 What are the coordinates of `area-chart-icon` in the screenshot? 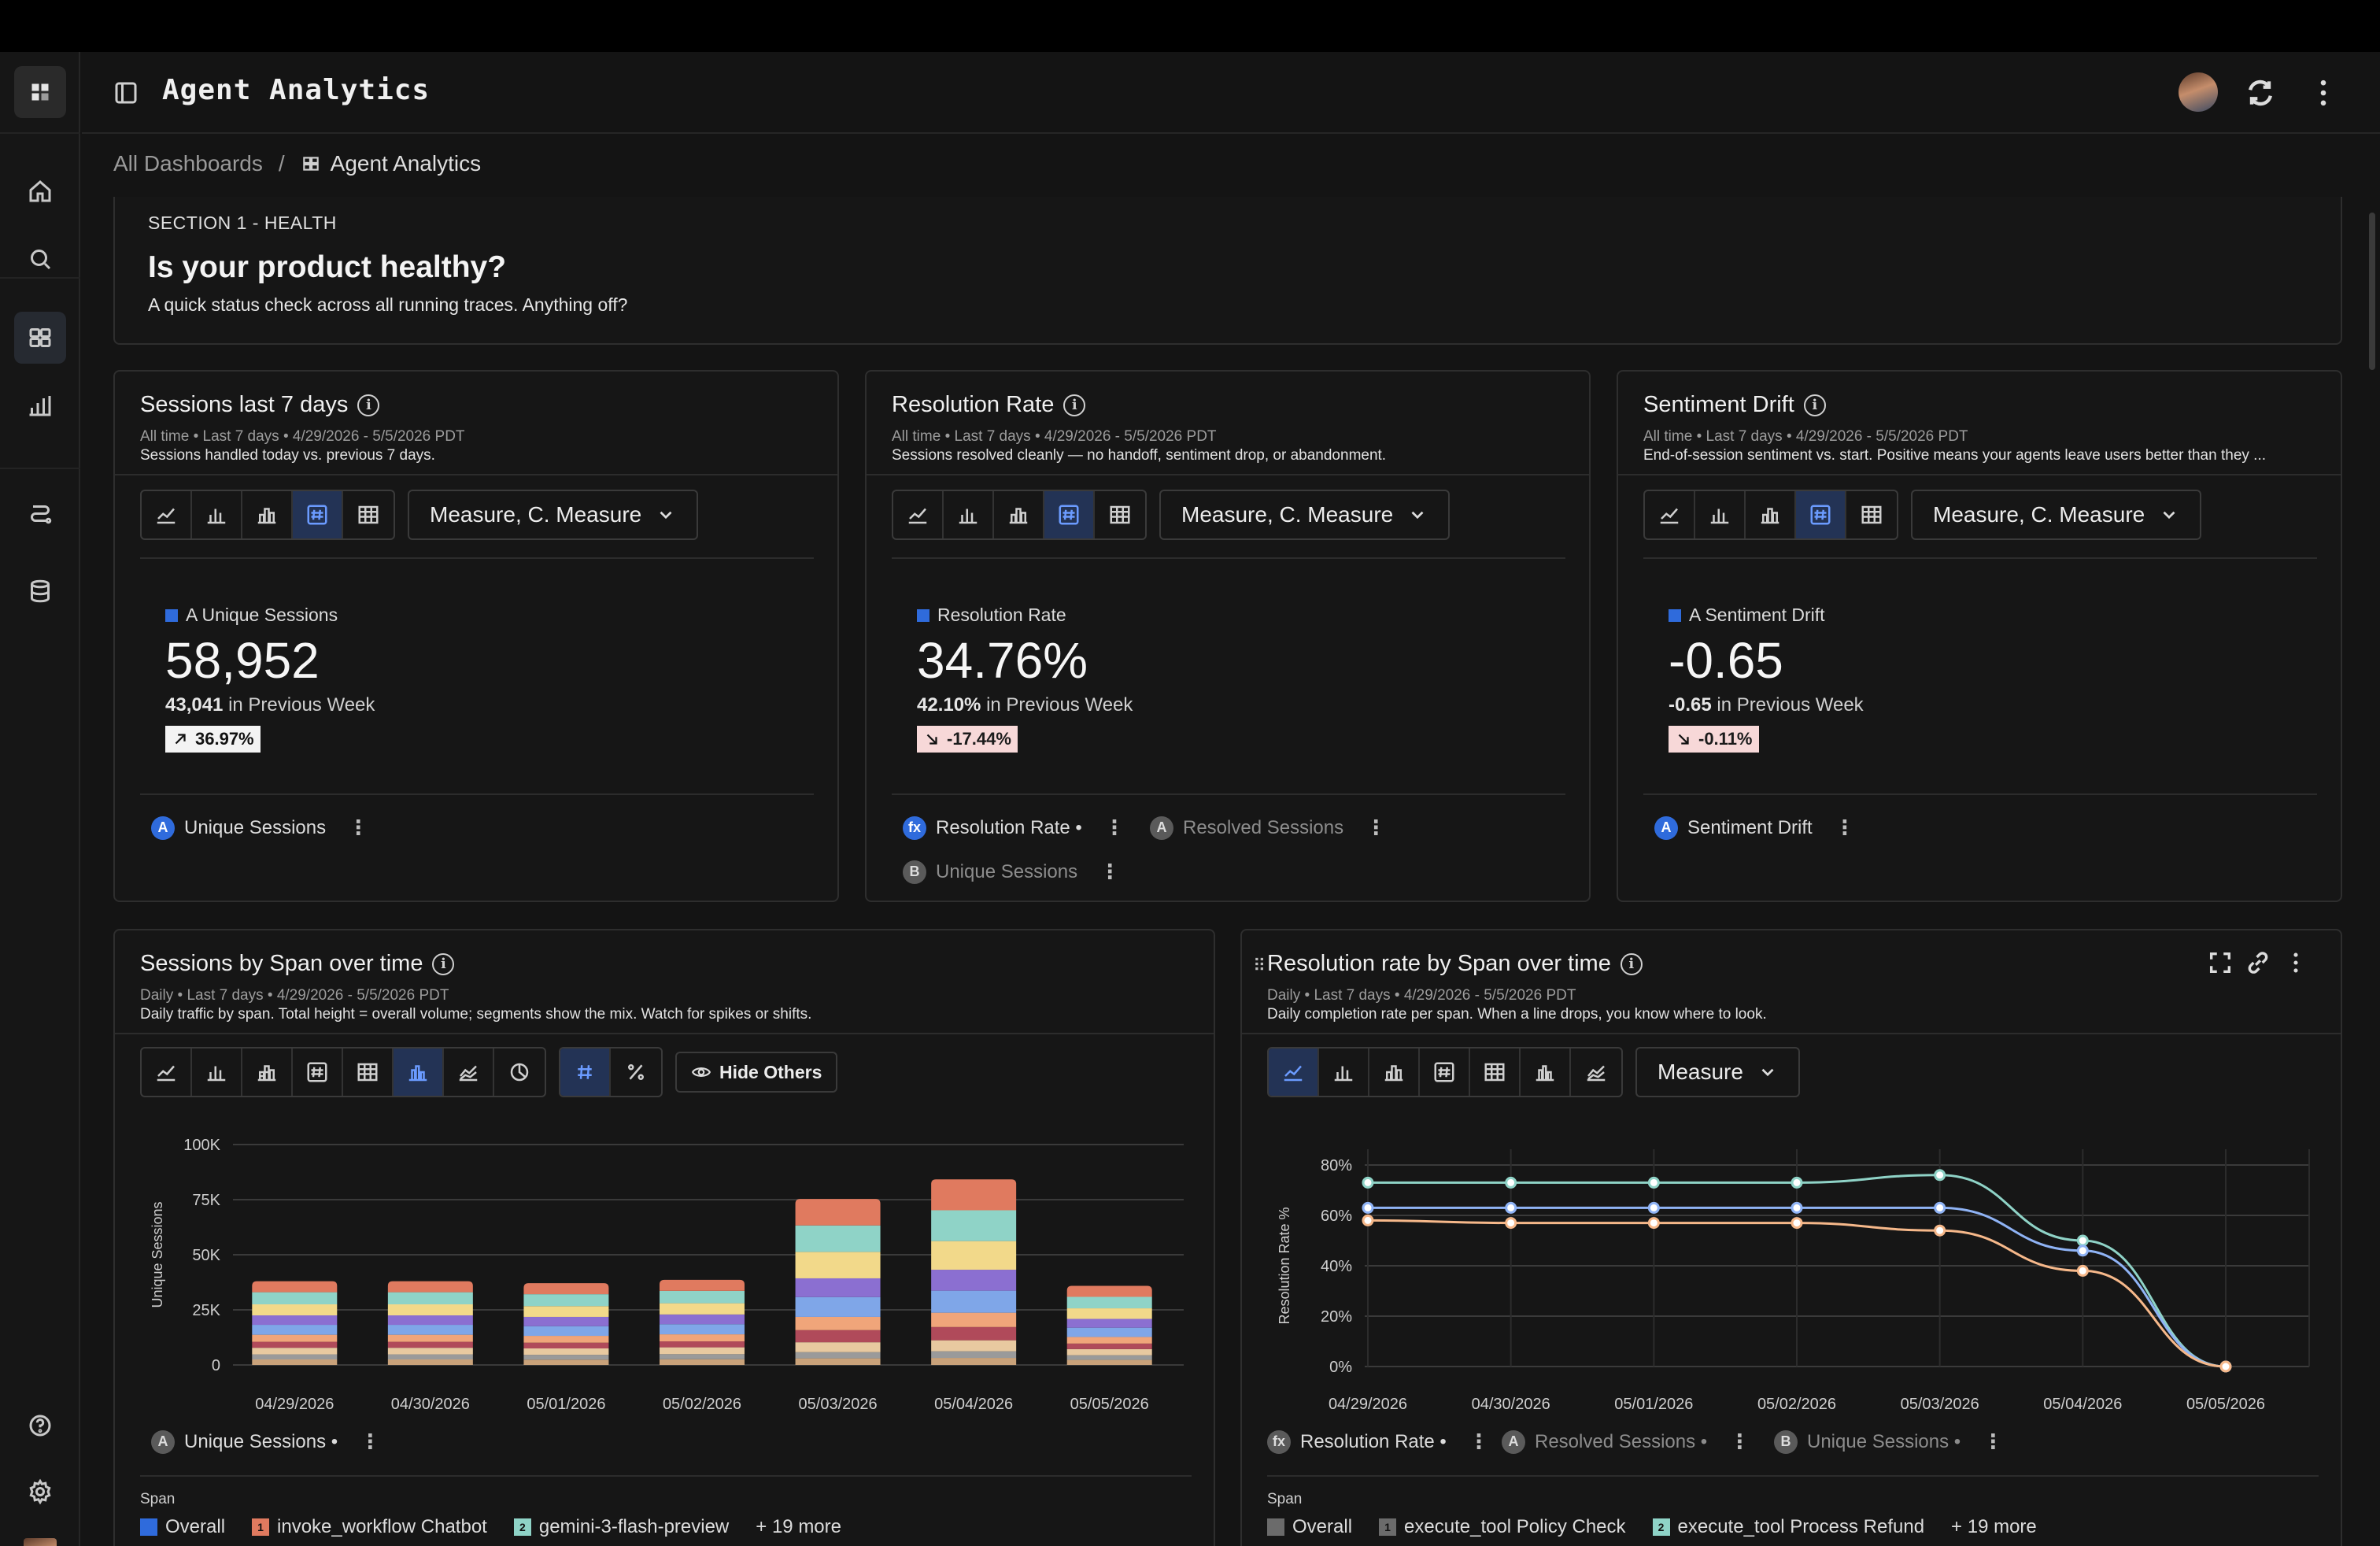 It's located at (1596, 1073).